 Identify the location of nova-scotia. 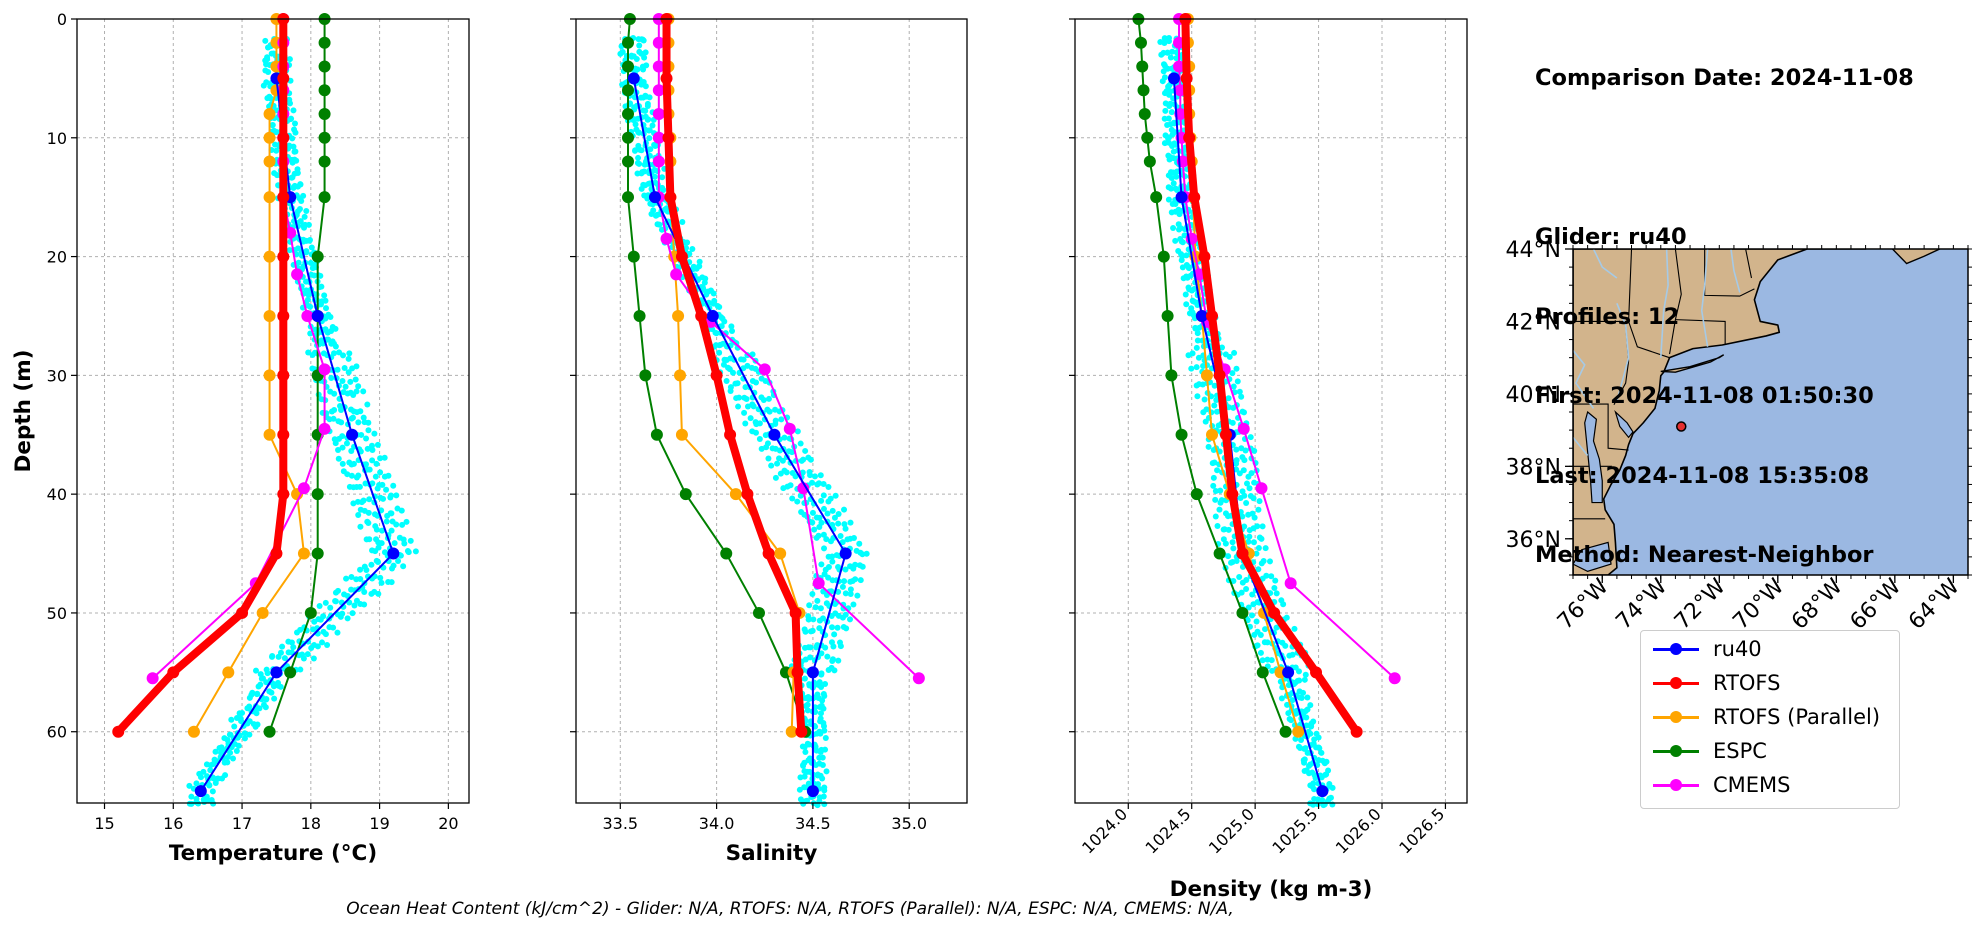
(1916, 257).